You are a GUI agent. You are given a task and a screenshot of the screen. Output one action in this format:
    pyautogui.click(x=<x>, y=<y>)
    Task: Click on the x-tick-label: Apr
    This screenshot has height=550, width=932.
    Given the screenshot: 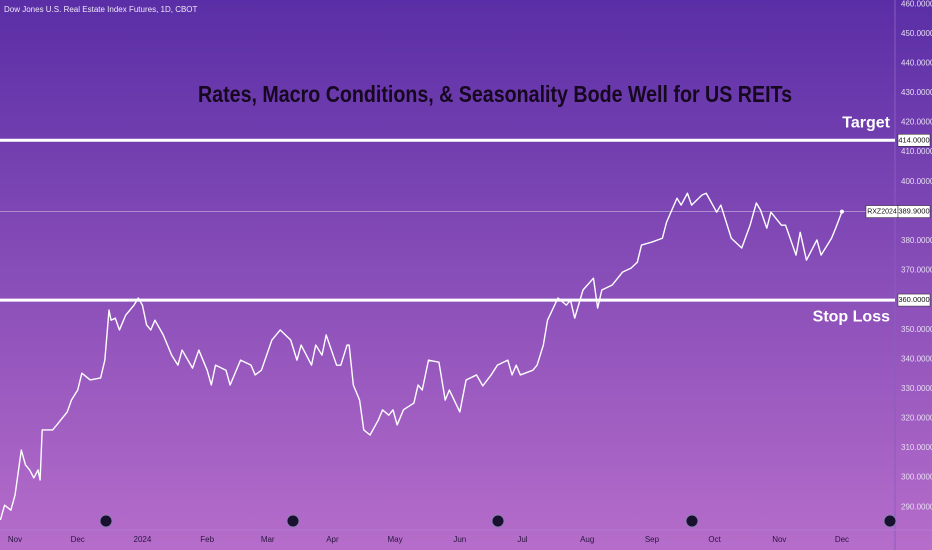 What is the action you would take?
    pyautogui.click(x=332, y=539)
    